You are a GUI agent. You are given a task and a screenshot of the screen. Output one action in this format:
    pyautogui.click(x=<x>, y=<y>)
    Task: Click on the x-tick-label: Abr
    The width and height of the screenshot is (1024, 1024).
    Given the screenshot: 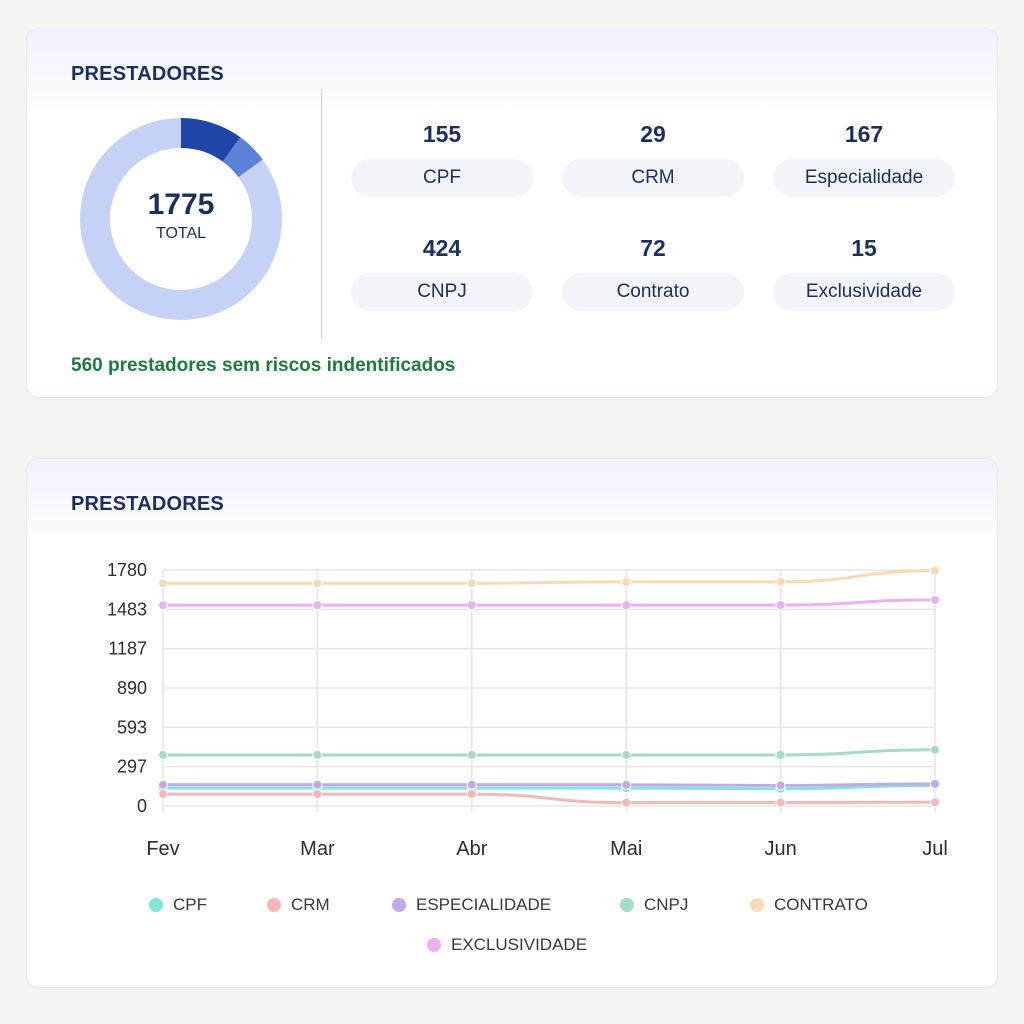 What is the action you would take?
    pyautogui.click(x=471, y=849)
    